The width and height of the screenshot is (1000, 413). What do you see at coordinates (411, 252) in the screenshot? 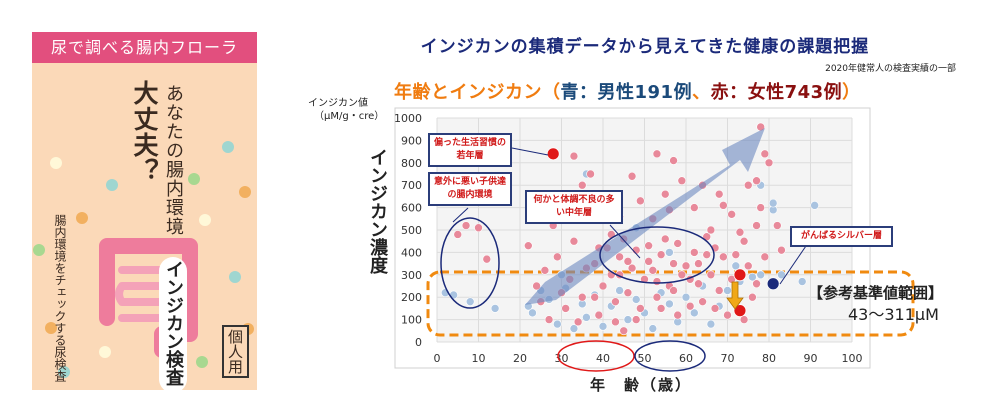
I see `y-tick-label: 400` at bounding box center [411, 252].